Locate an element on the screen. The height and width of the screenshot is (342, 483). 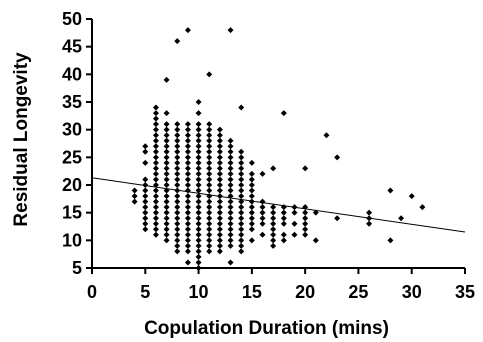
x-tick-label: 5 is located at coordinates (145, 292).